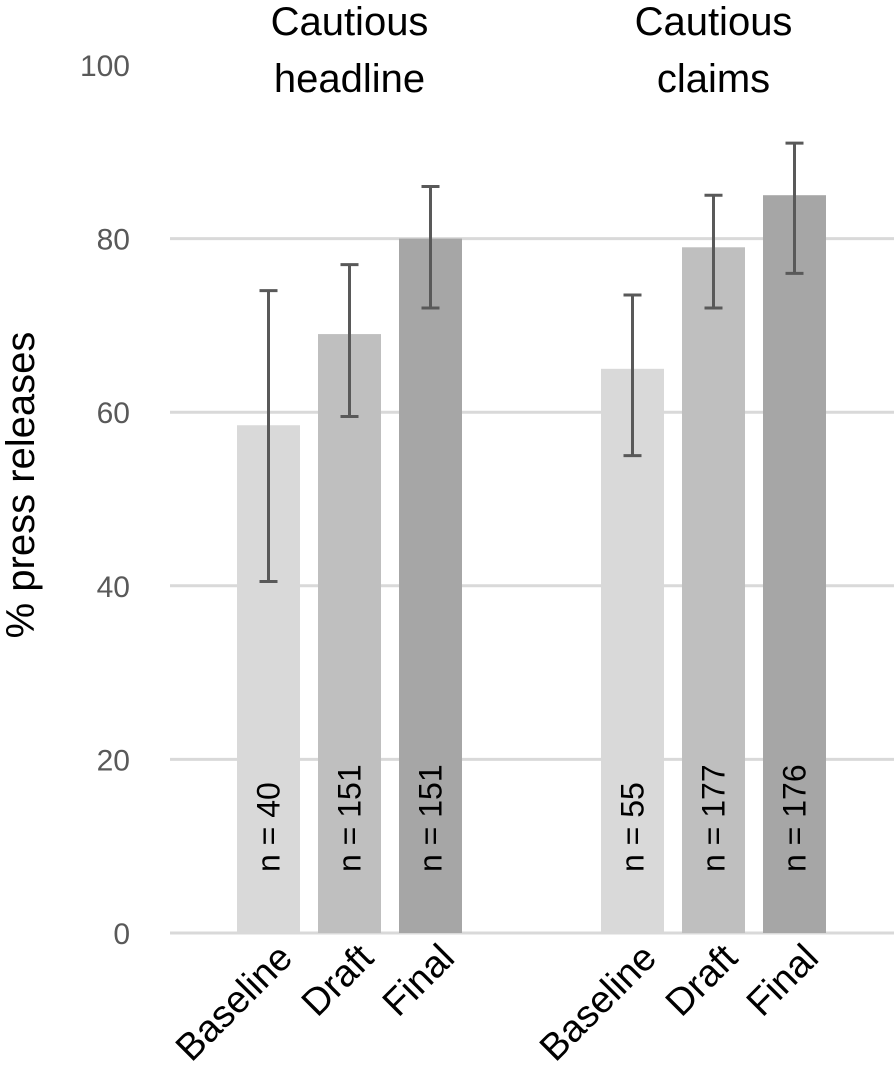 This screenshot has width=894, height=1091. I want to click on sample-size-labels: n = 40 n = 151 n = 151 n = 55 n = 177 n = 176, so click(532, 818).